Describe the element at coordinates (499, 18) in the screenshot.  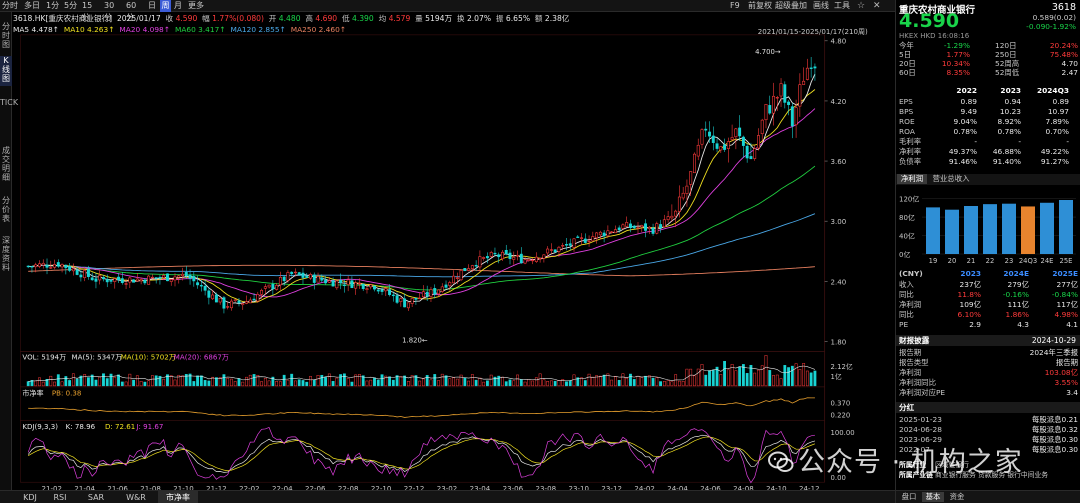
I see `amplitude-label: 振` at that location.